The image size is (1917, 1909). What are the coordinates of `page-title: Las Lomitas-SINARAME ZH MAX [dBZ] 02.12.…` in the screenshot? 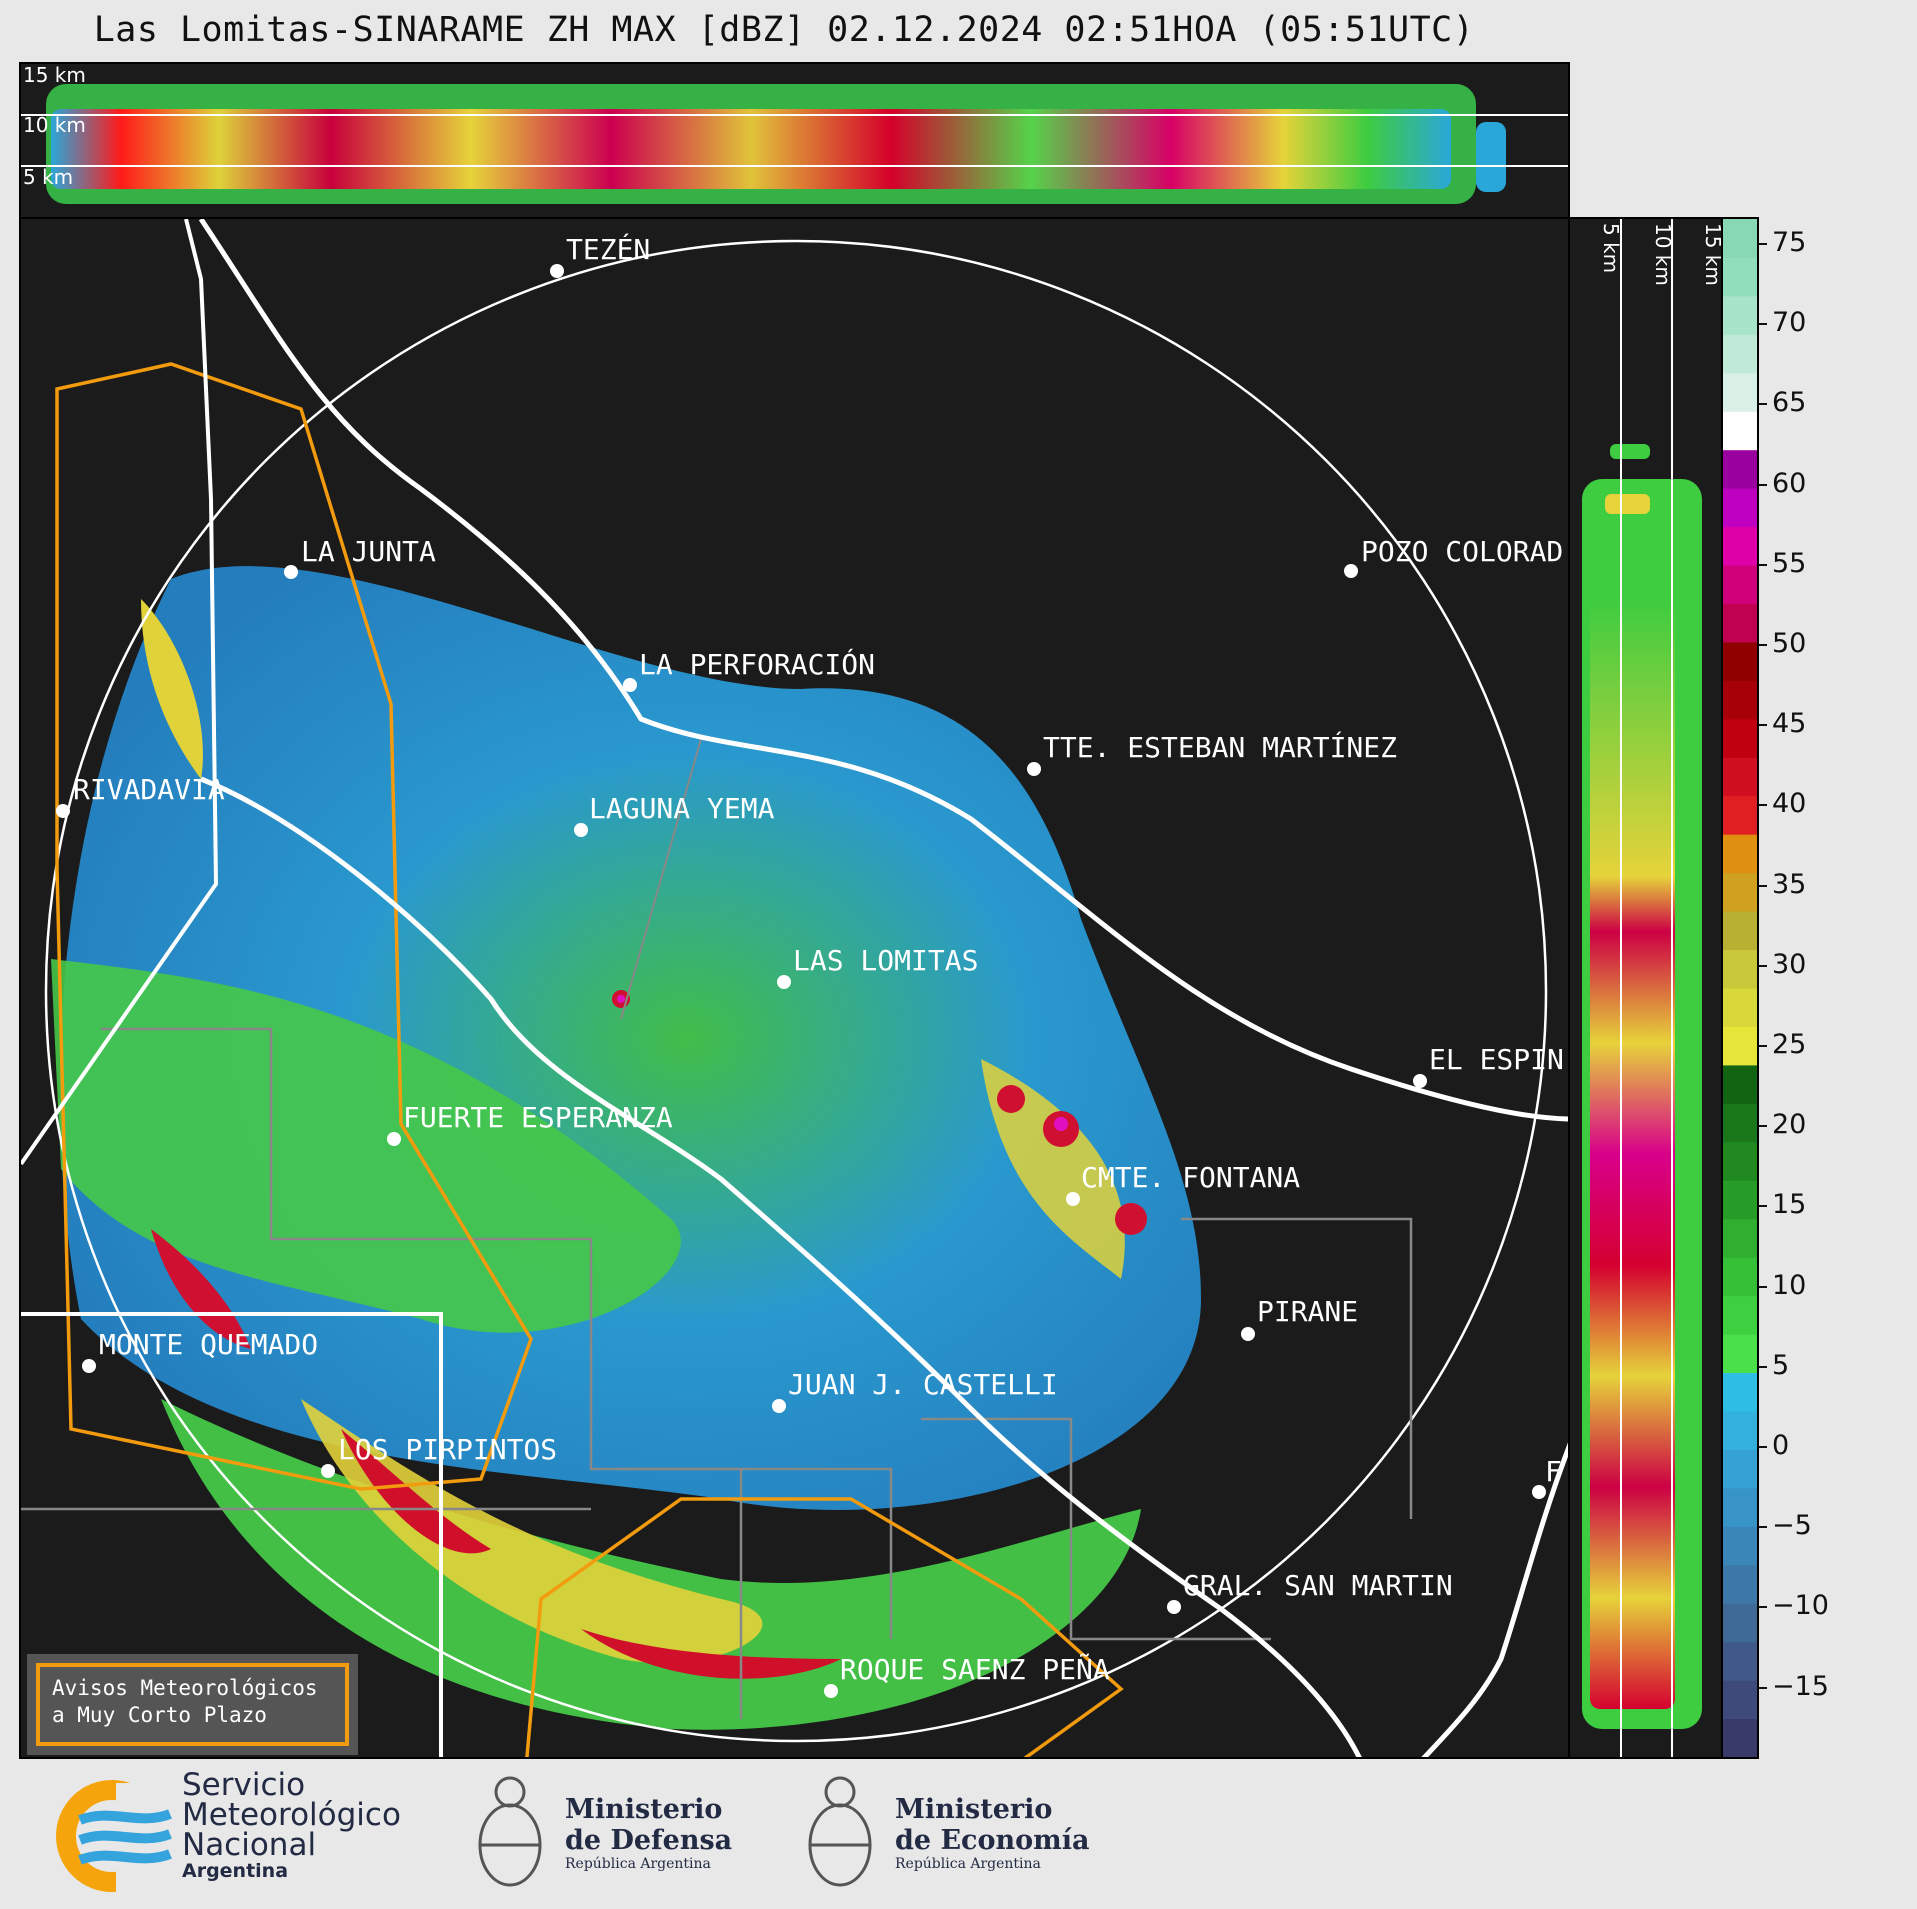 It's located at (784, 30).